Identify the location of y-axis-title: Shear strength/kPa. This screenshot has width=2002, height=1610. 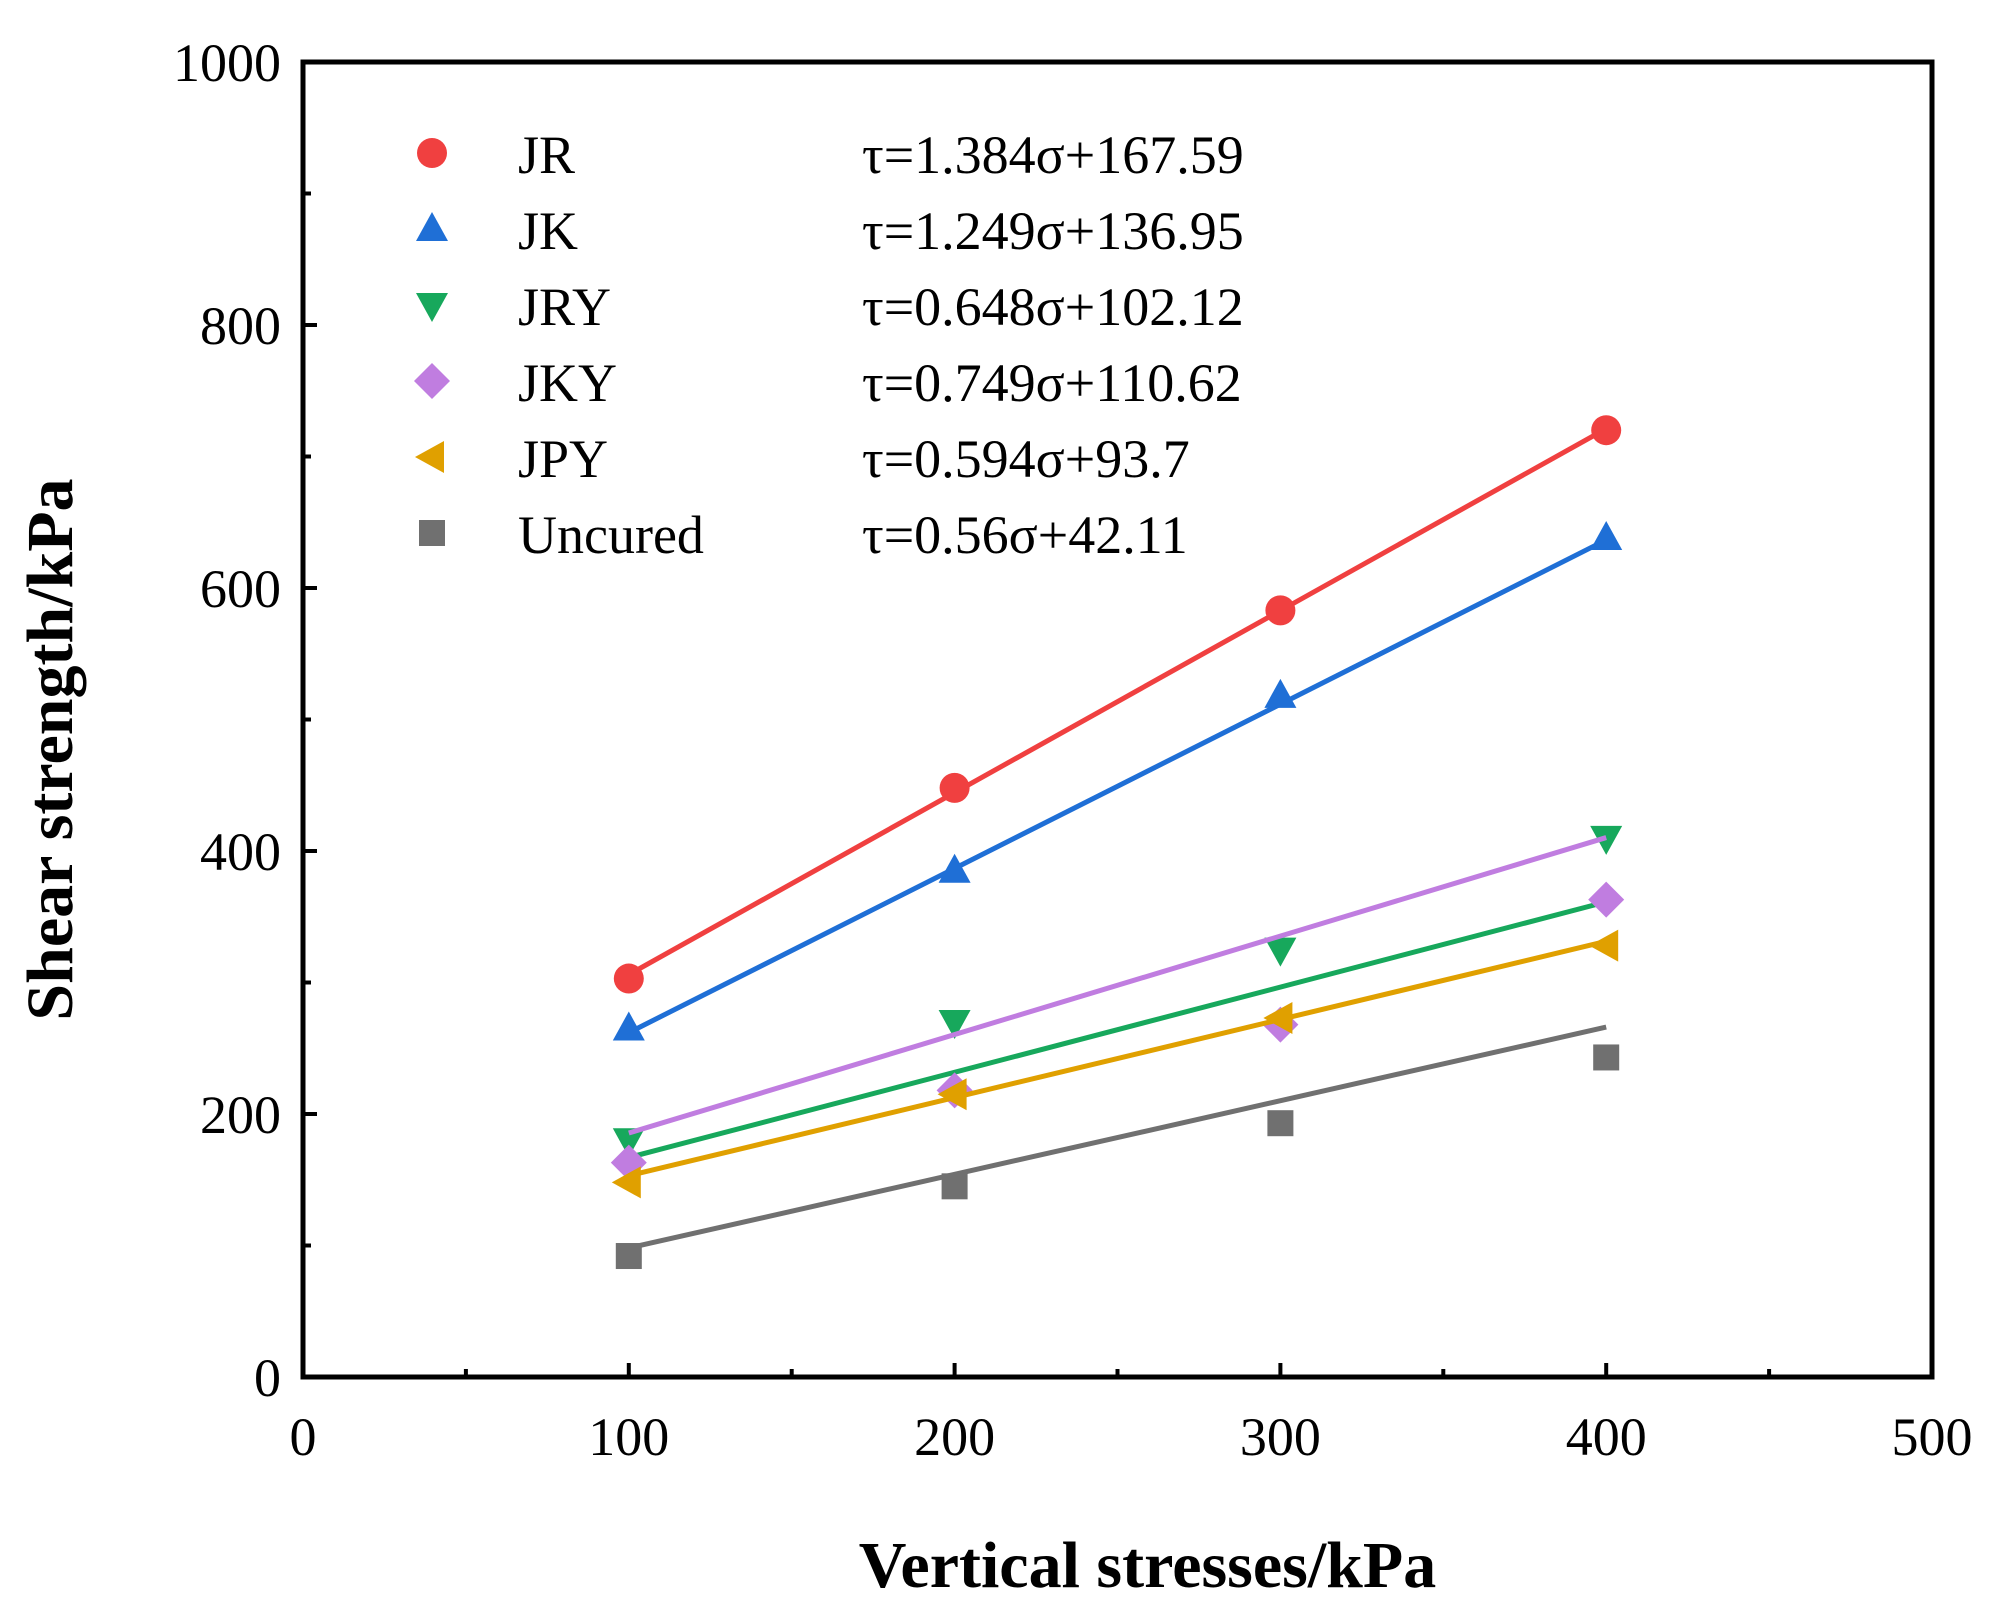
(50, 749).